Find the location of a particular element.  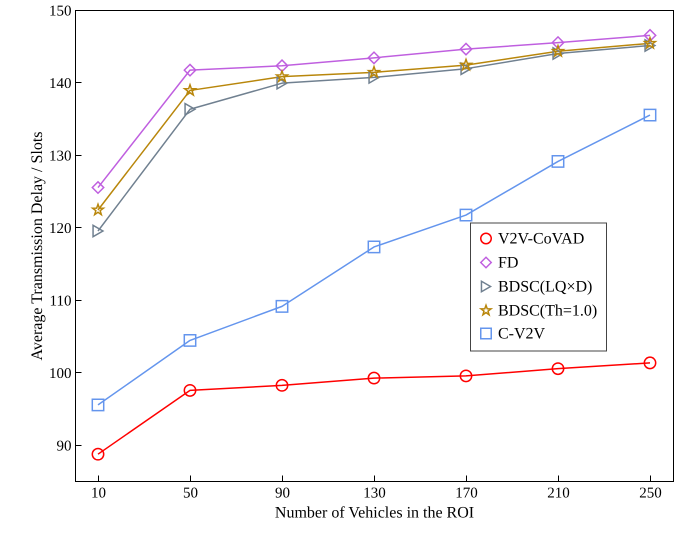

x-tick-label: 130 is located at coordinates (374, 494).